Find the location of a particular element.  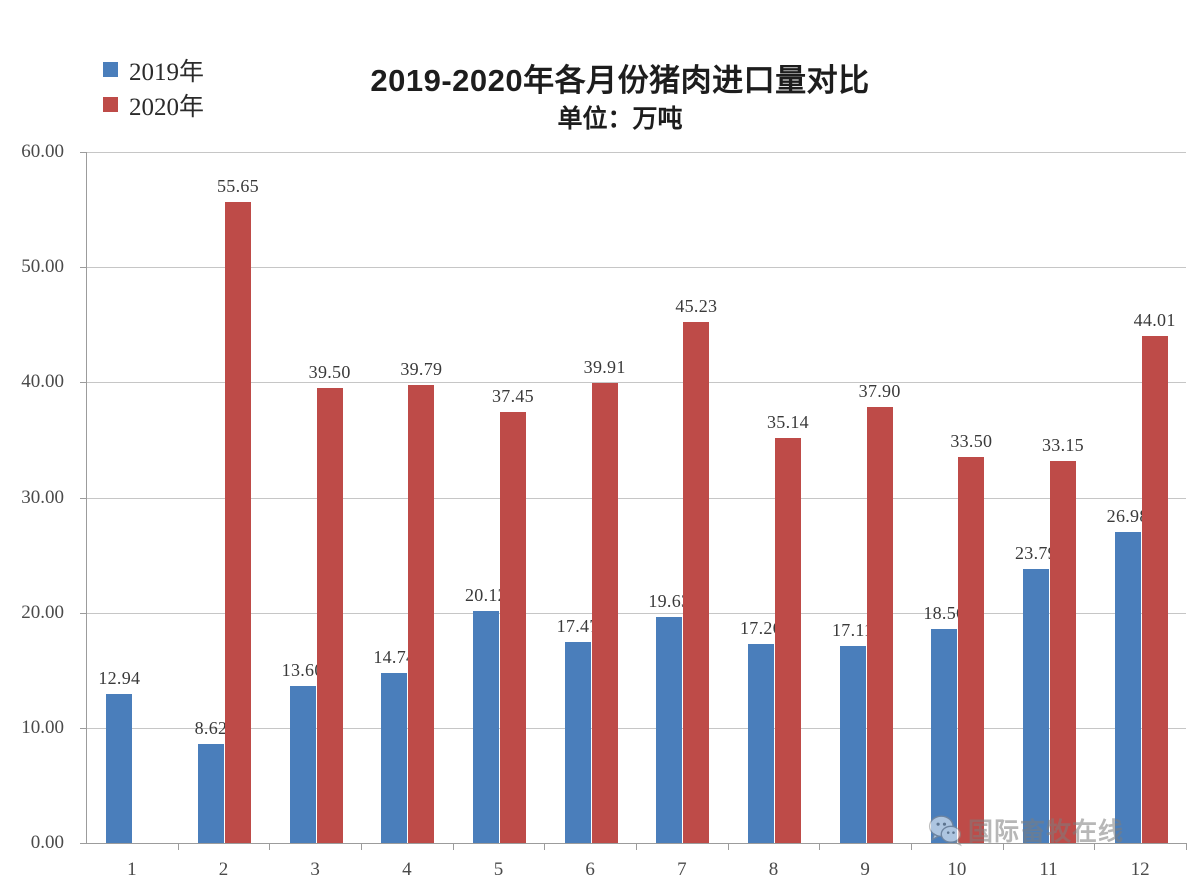

x-axis-label-month-12: 12 is located at coordinates (1140, 869).